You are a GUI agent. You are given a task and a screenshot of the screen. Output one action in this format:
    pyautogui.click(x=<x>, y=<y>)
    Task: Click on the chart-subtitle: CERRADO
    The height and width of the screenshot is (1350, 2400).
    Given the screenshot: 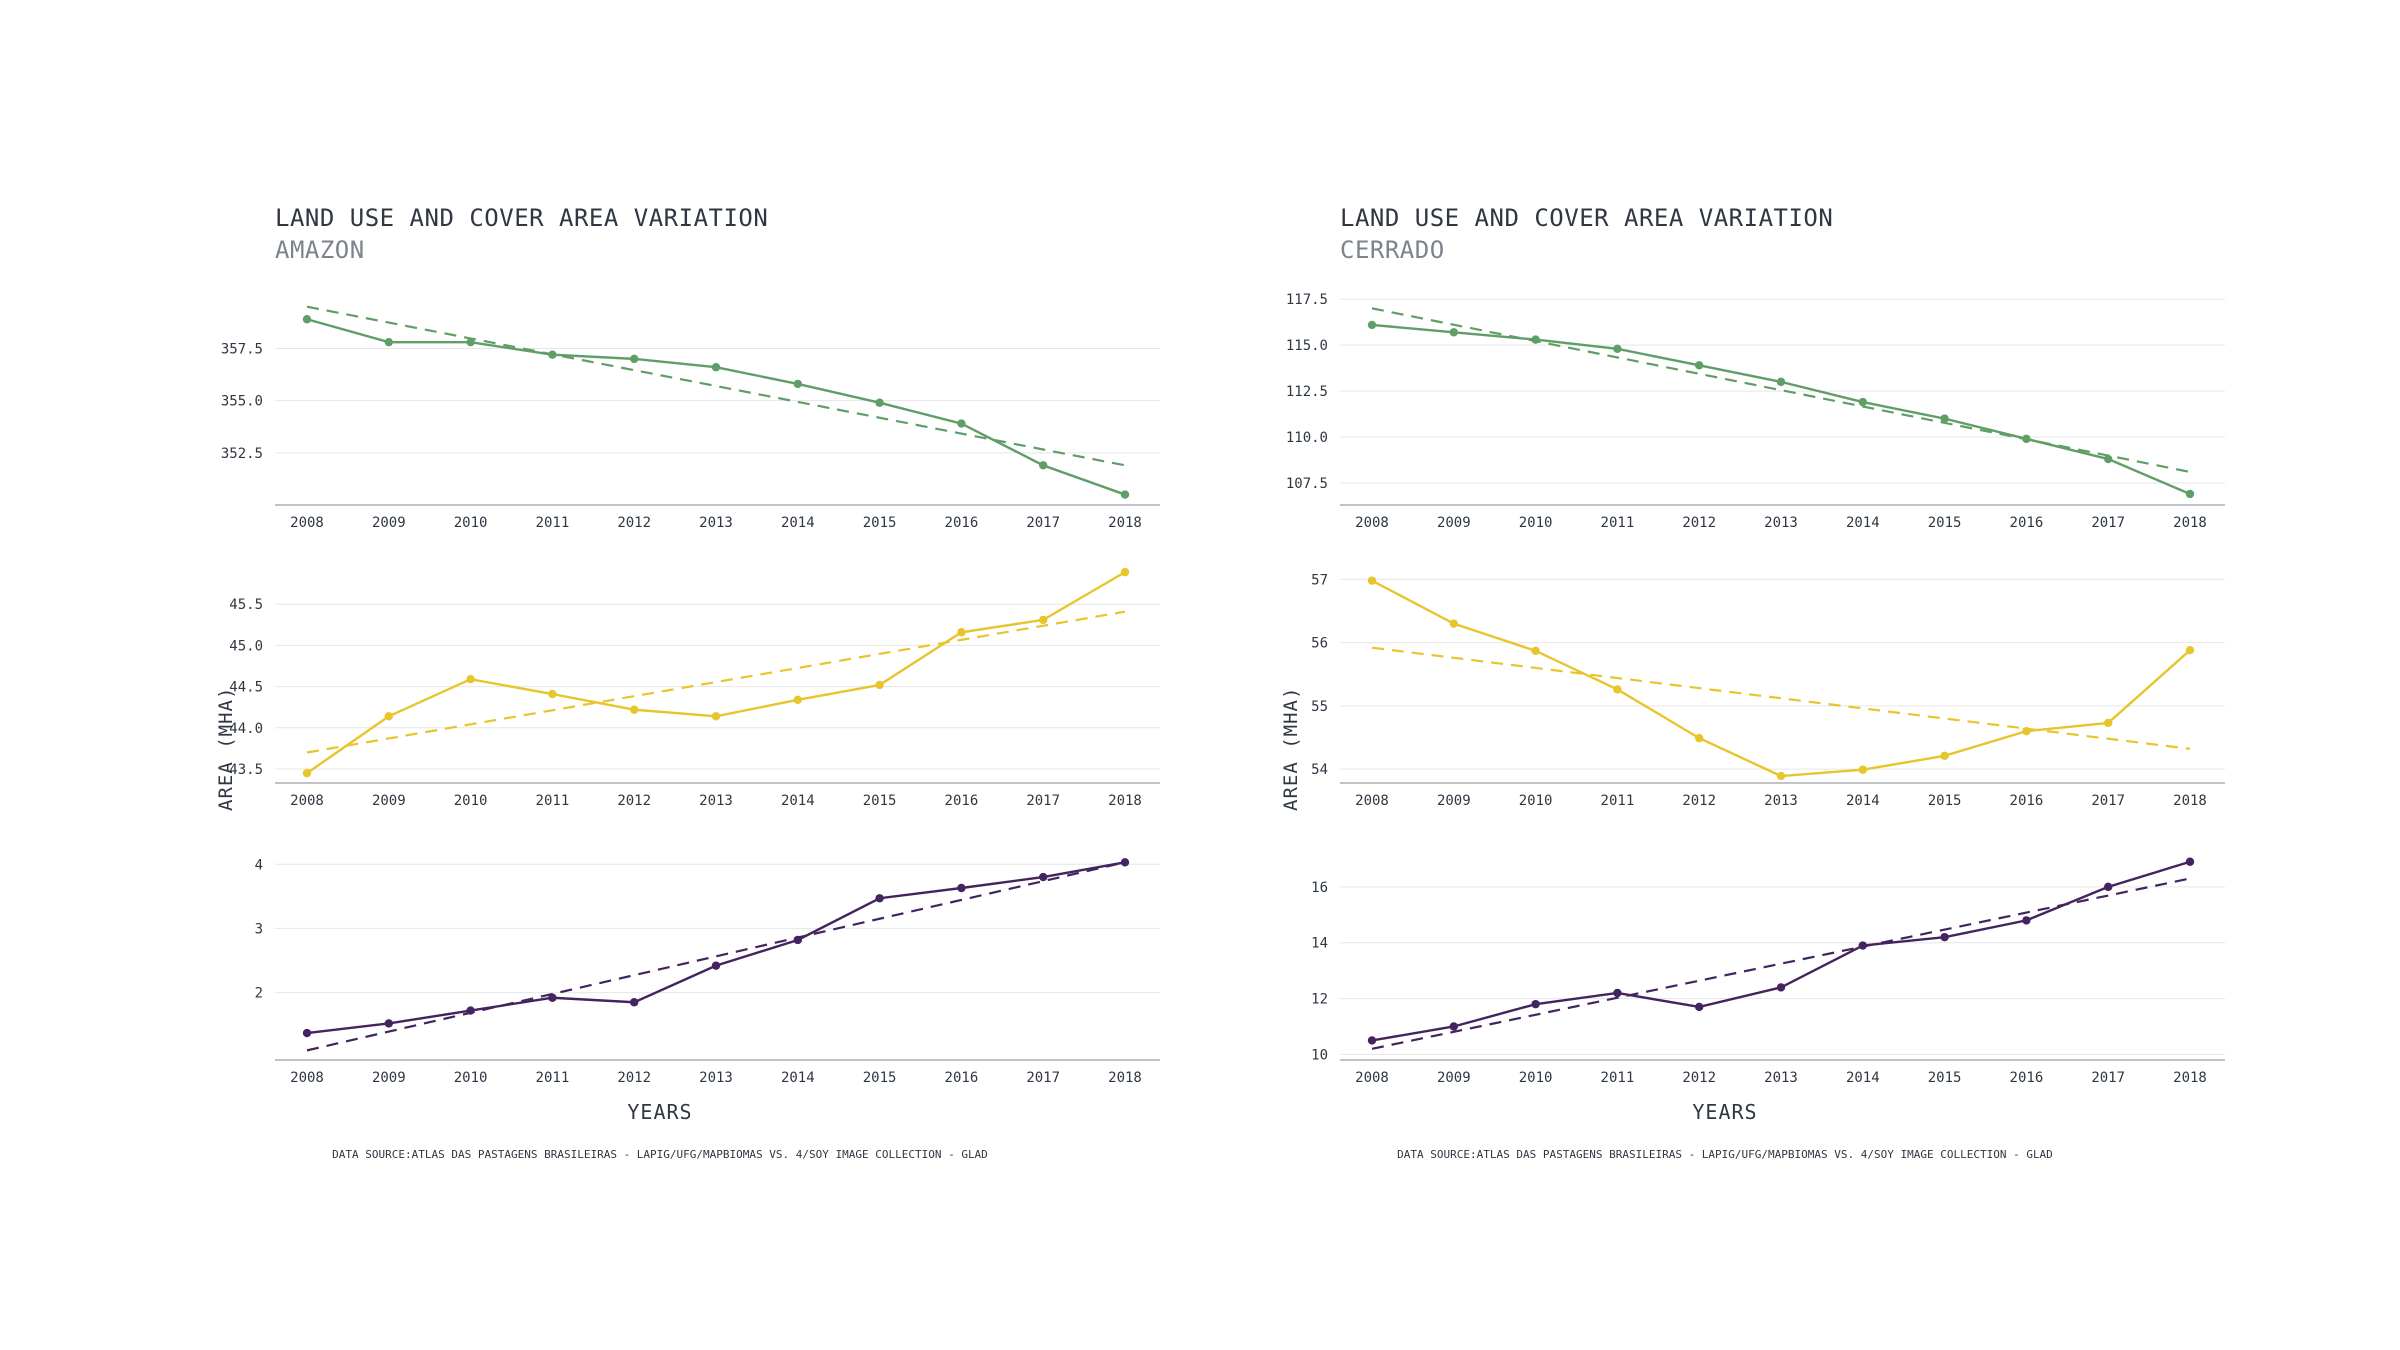 What is the action you would take?
    pyautogui.click(x=1392, y=250)
    